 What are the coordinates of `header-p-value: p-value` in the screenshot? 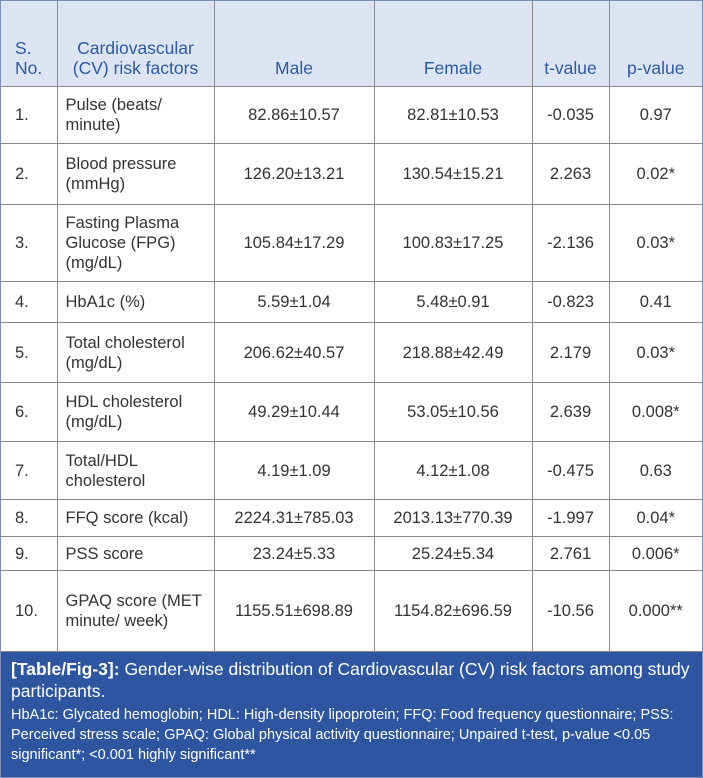 It's located at (655, 44).